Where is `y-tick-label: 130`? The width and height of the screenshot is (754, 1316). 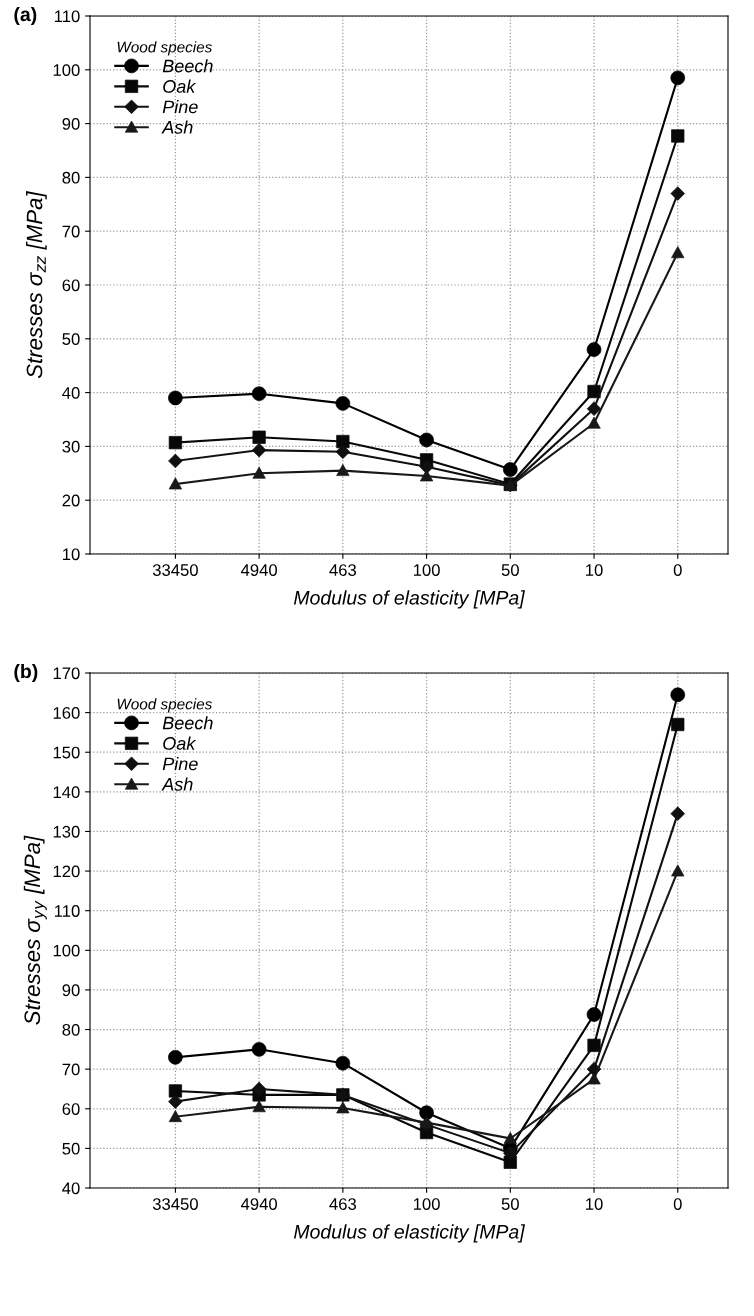 y-tick-label: 130 is located at coordinates (66, 831).